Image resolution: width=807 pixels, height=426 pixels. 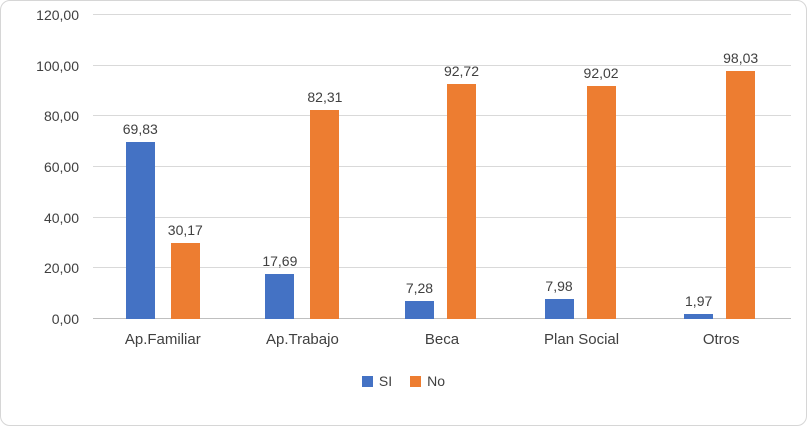 What do you see at coordinates (403, 381) in the screenshot?
I see `legend: SI No` at bounding box center [403, 381].